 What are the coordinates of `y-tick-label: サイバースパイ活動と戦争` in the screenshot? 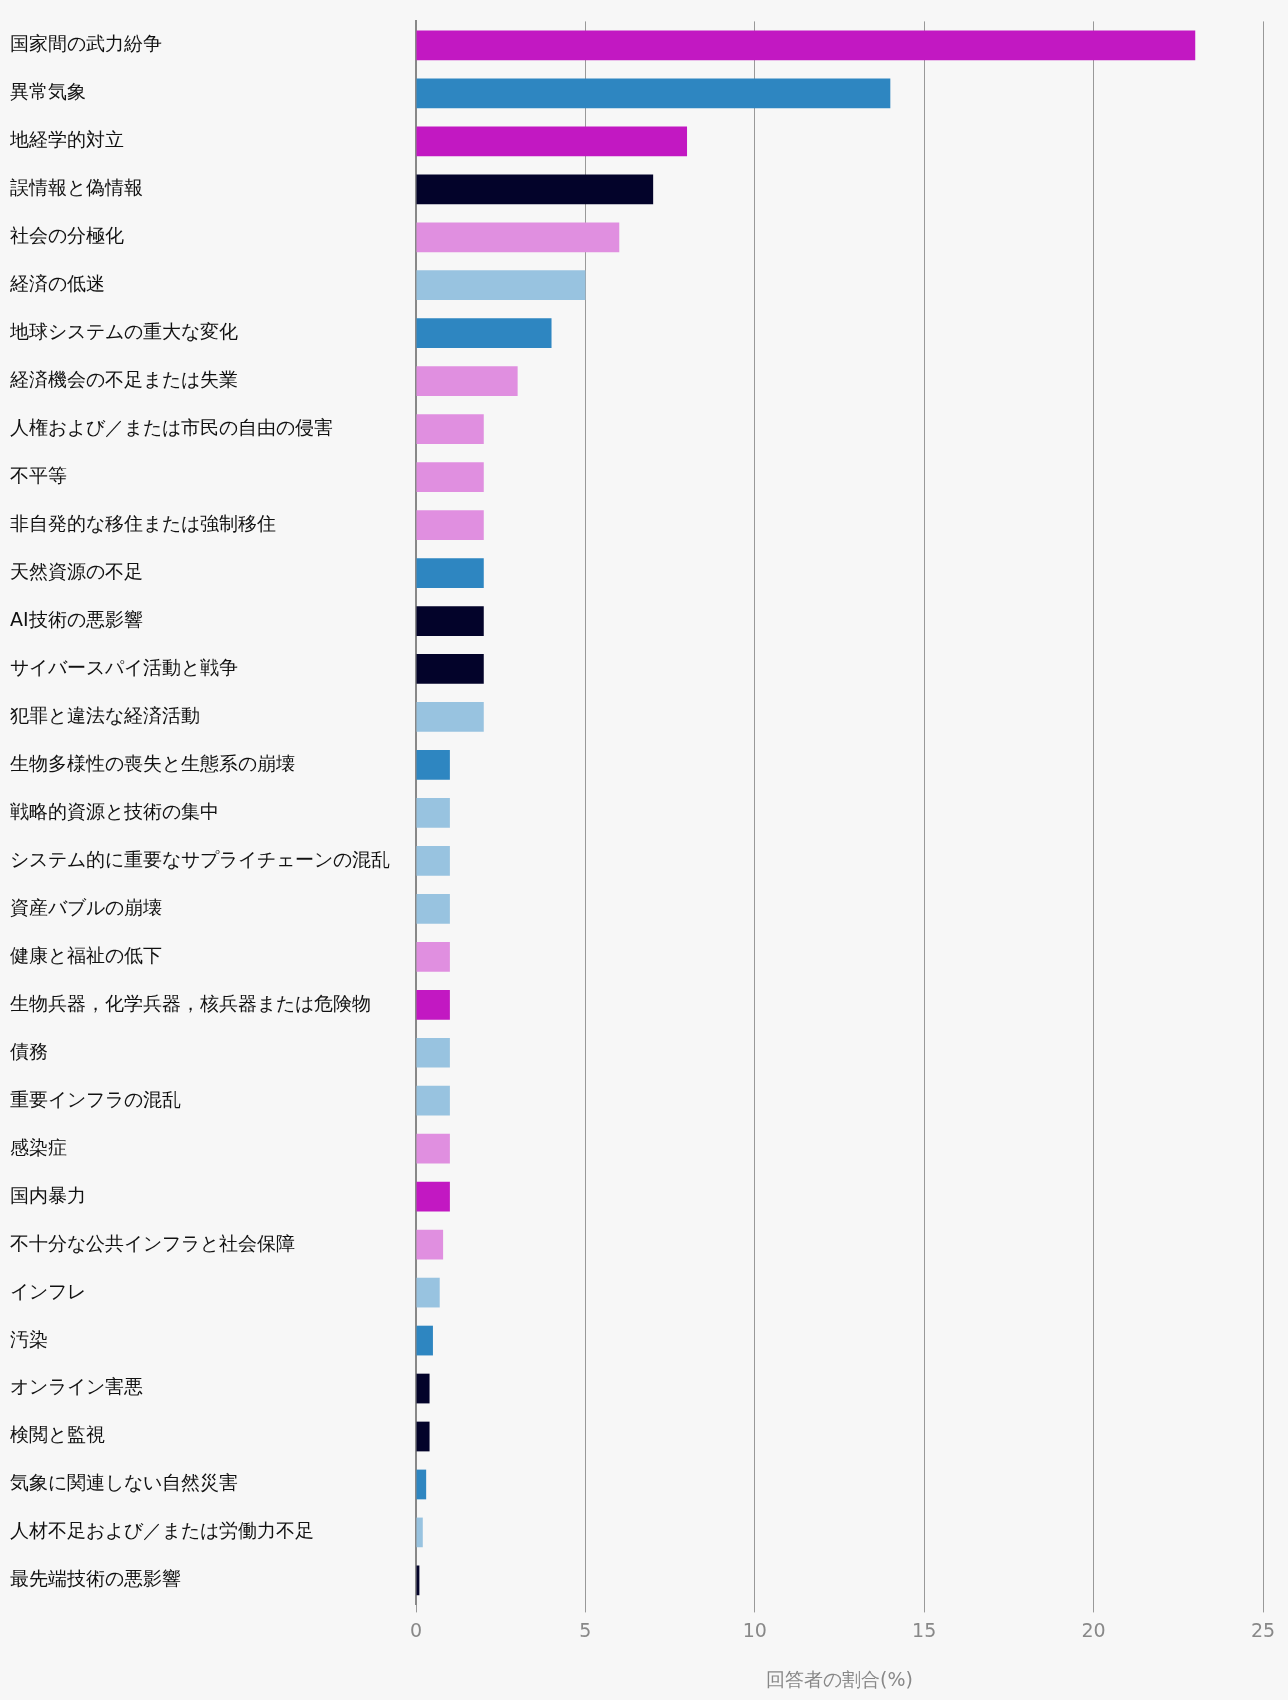 It's located at (124, 666).